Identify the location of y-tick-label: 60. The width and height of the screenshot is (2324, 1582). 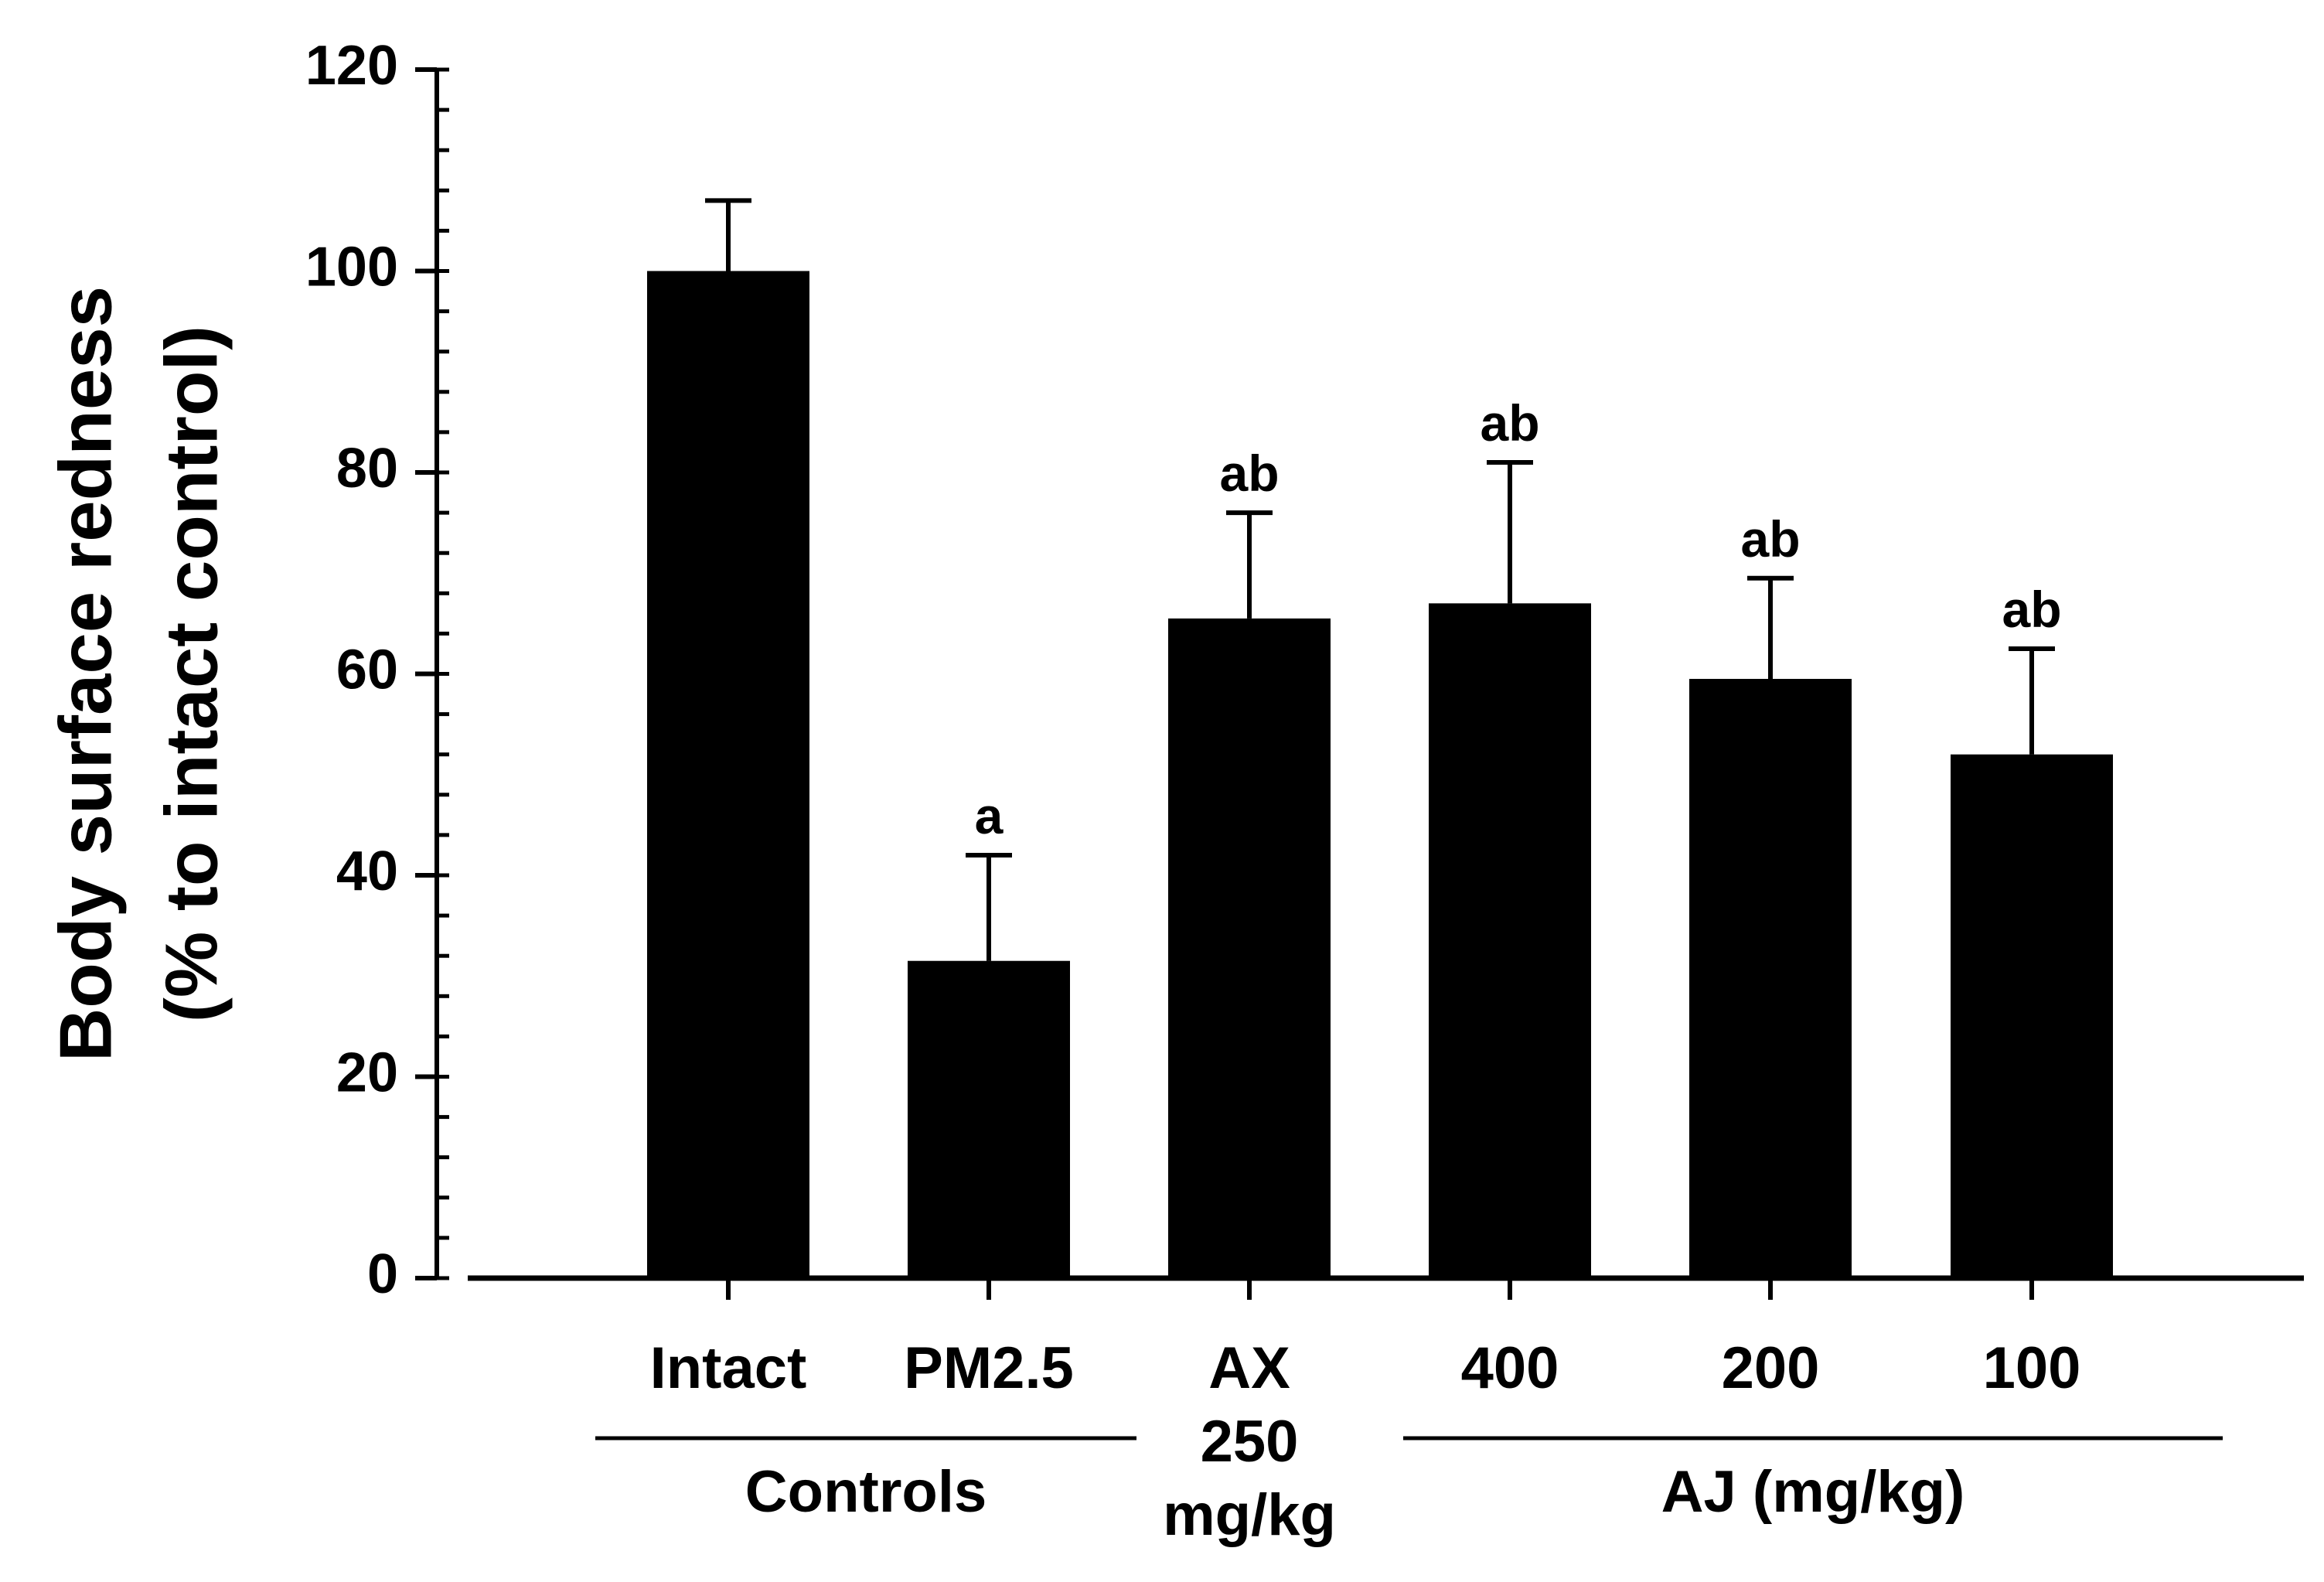
(367, 670).